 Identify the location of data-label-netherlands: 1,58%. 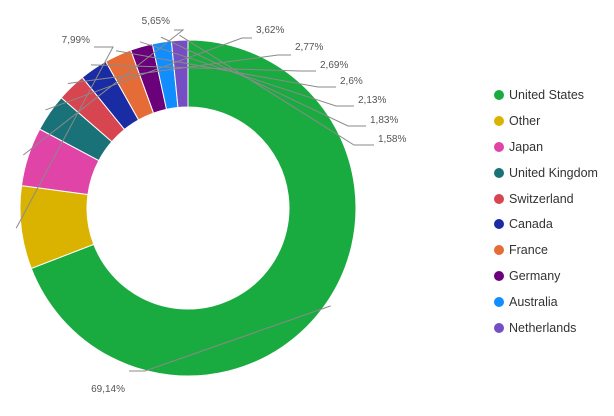
(392, 139).